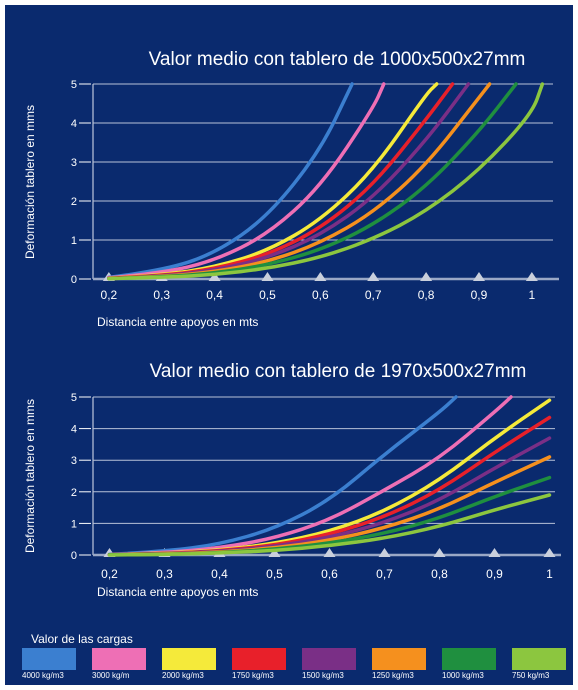  I want to click on chart1-x-tick-label: 0,4, so click(214, 295).